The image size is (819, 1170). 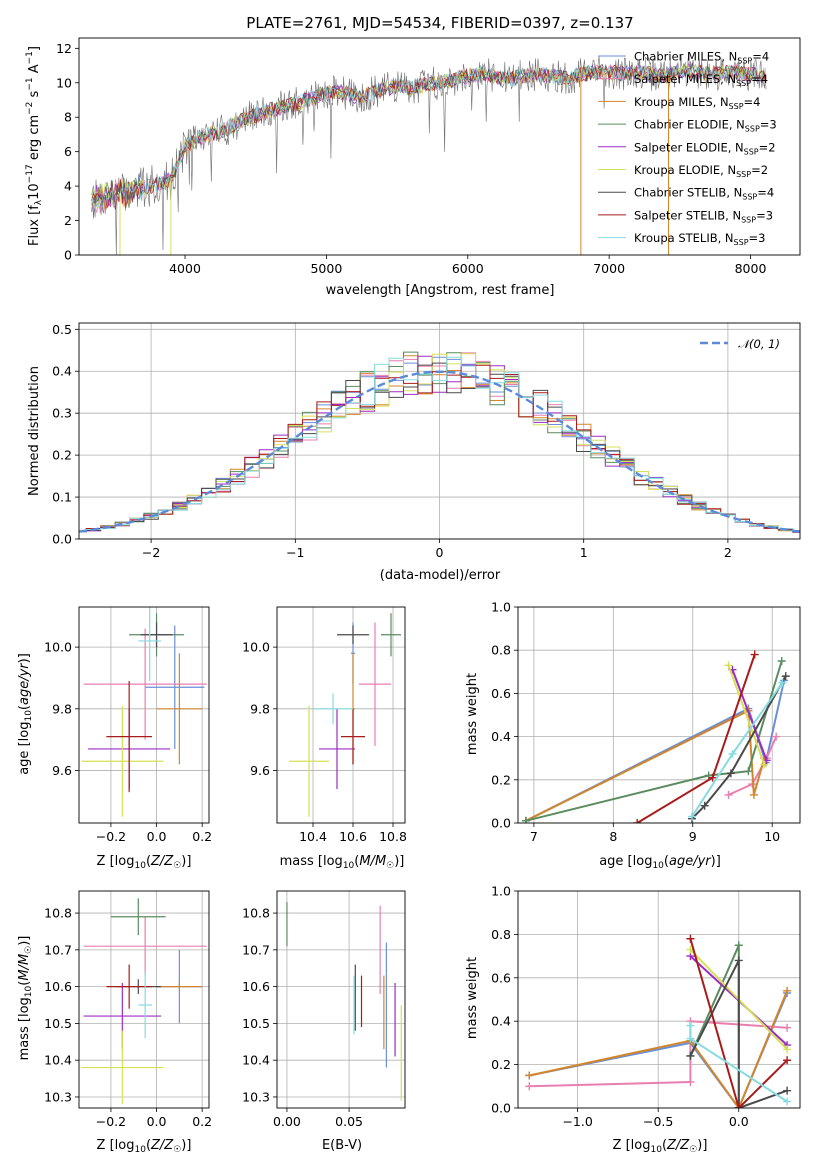 What do you see at coordinates (439, 451) in the screenshot?
I see `normal-curve` at bounding box center [439, 451].